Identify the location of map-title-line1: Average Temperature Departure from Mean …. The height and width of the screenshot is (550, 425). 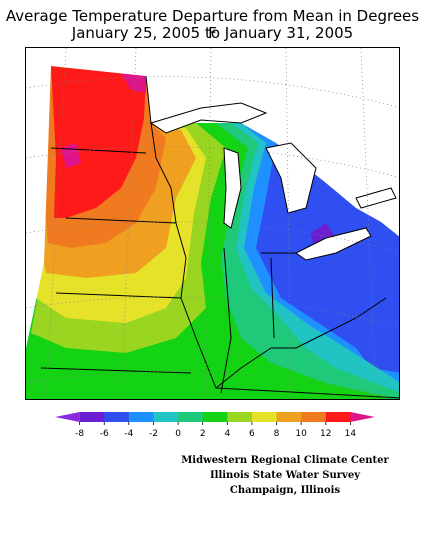
(212, 24).